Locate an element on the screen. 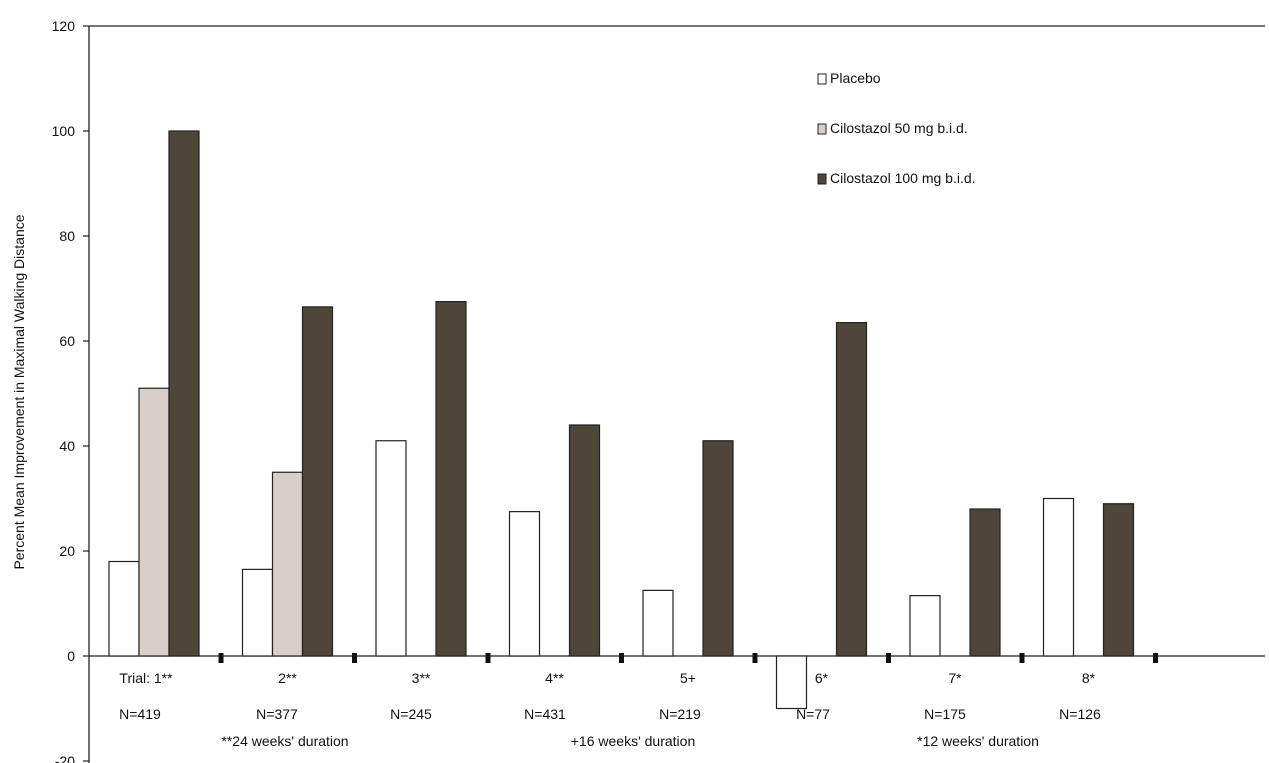 This screenshot has height=763, width=1269. duration-note: *12 weeks' duration is located at coordinates (978, 741).